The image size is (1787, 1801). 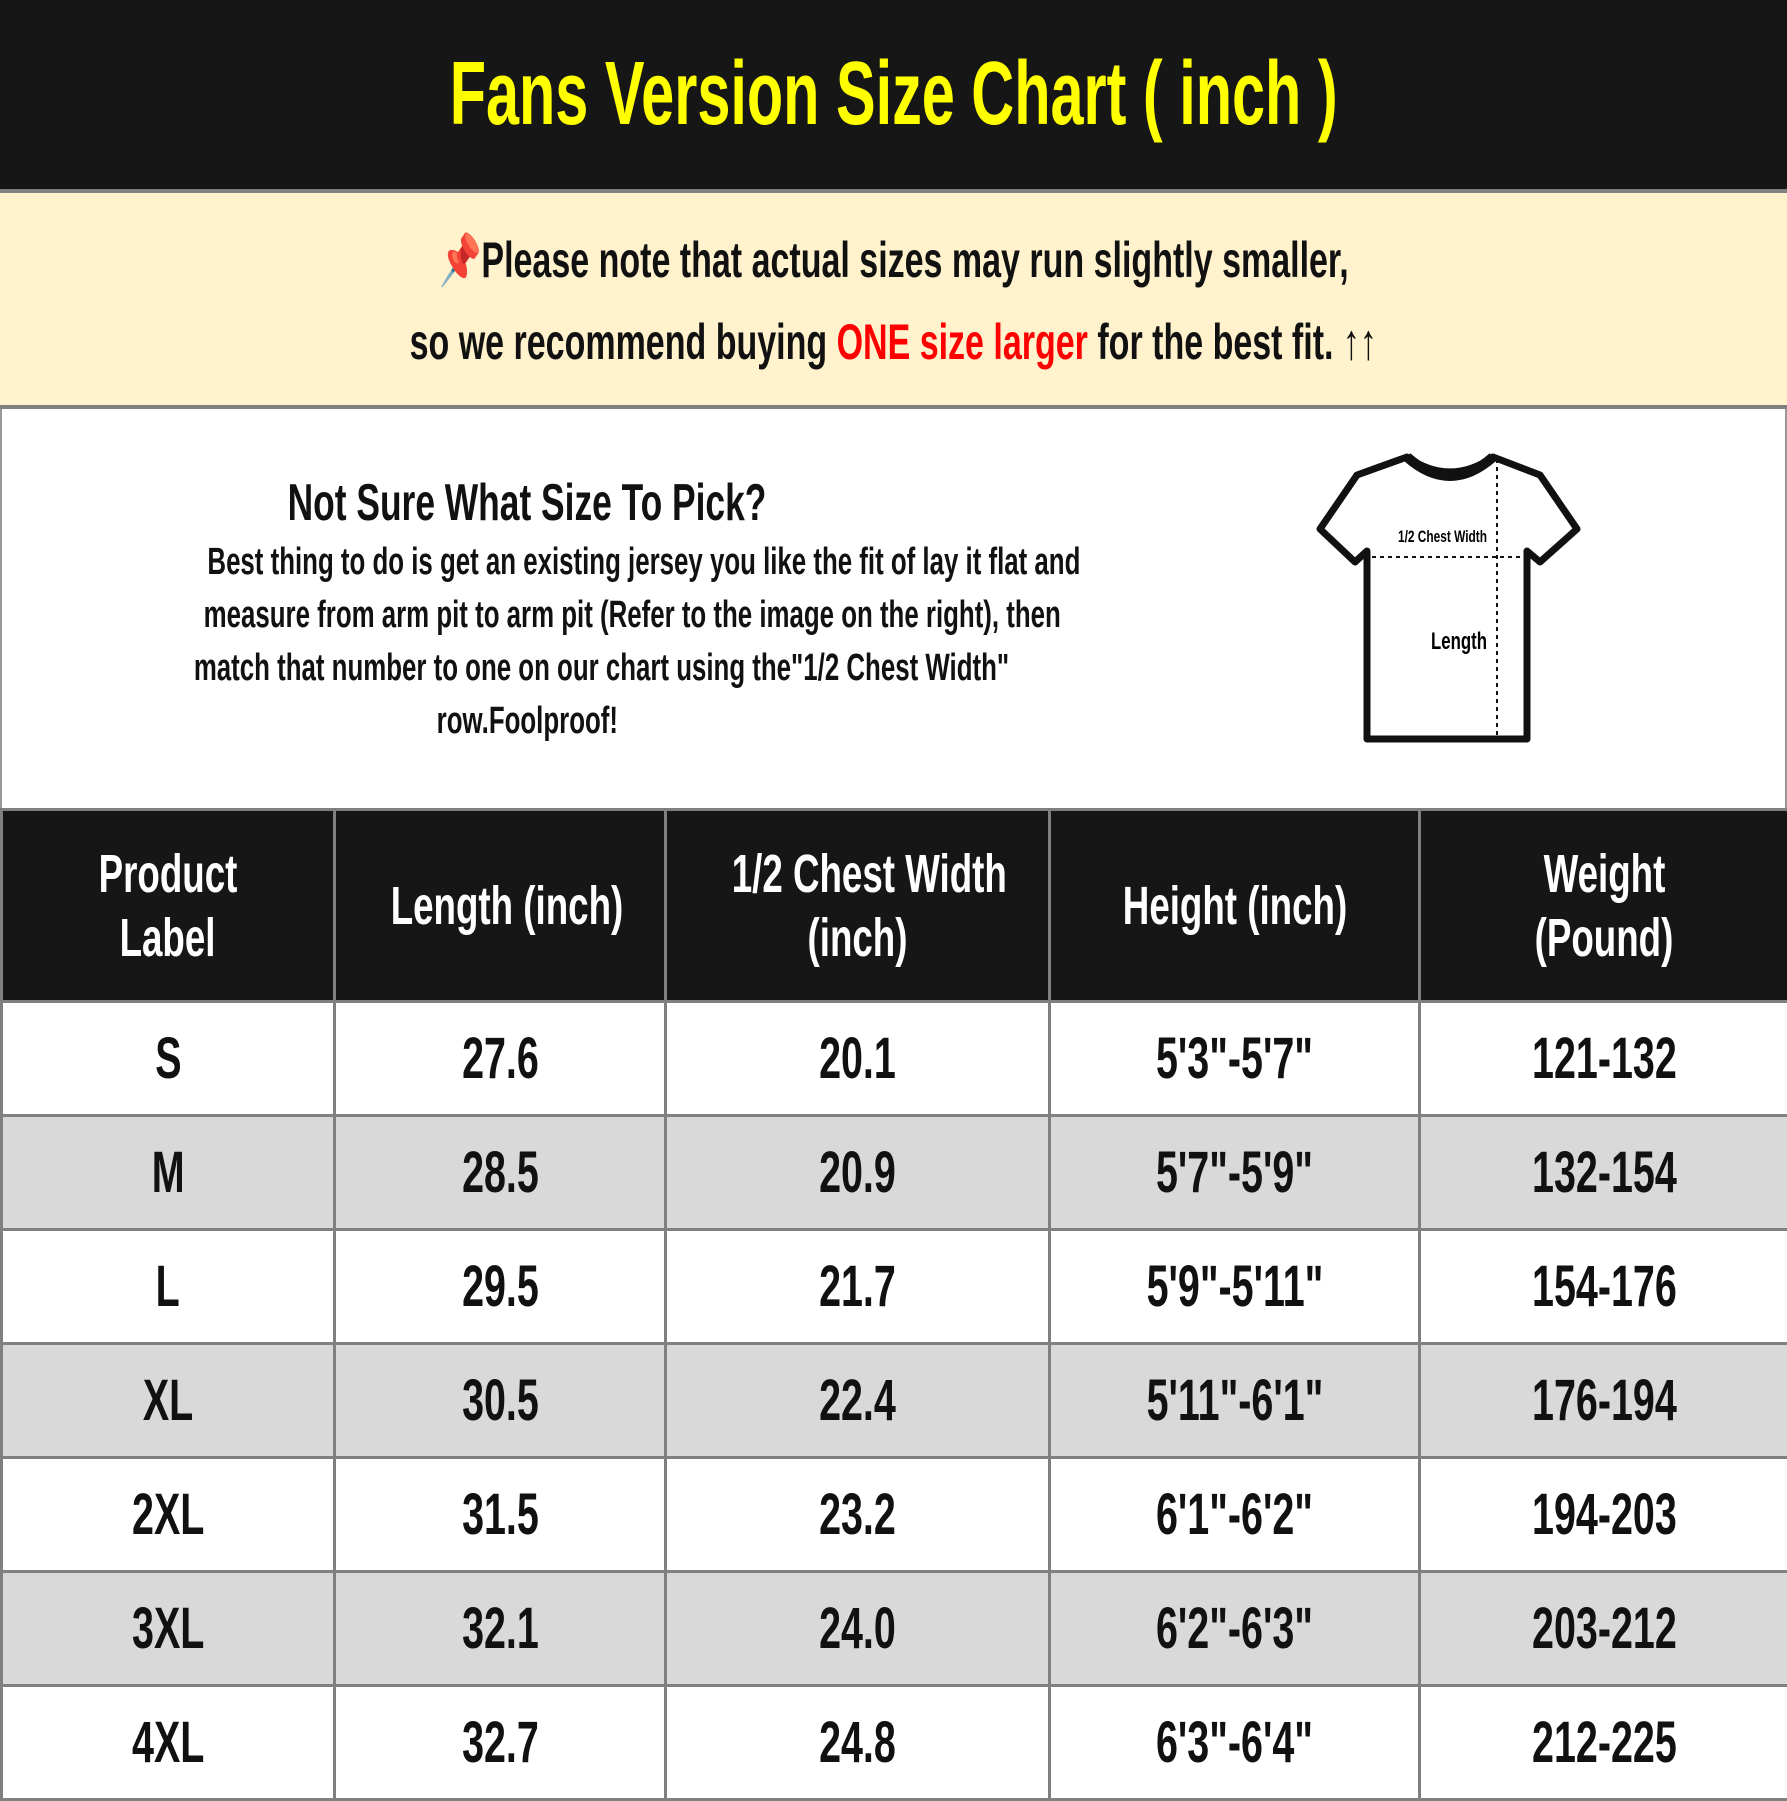 I want to click on table-cell: XL, so click(x=168, y=1401).